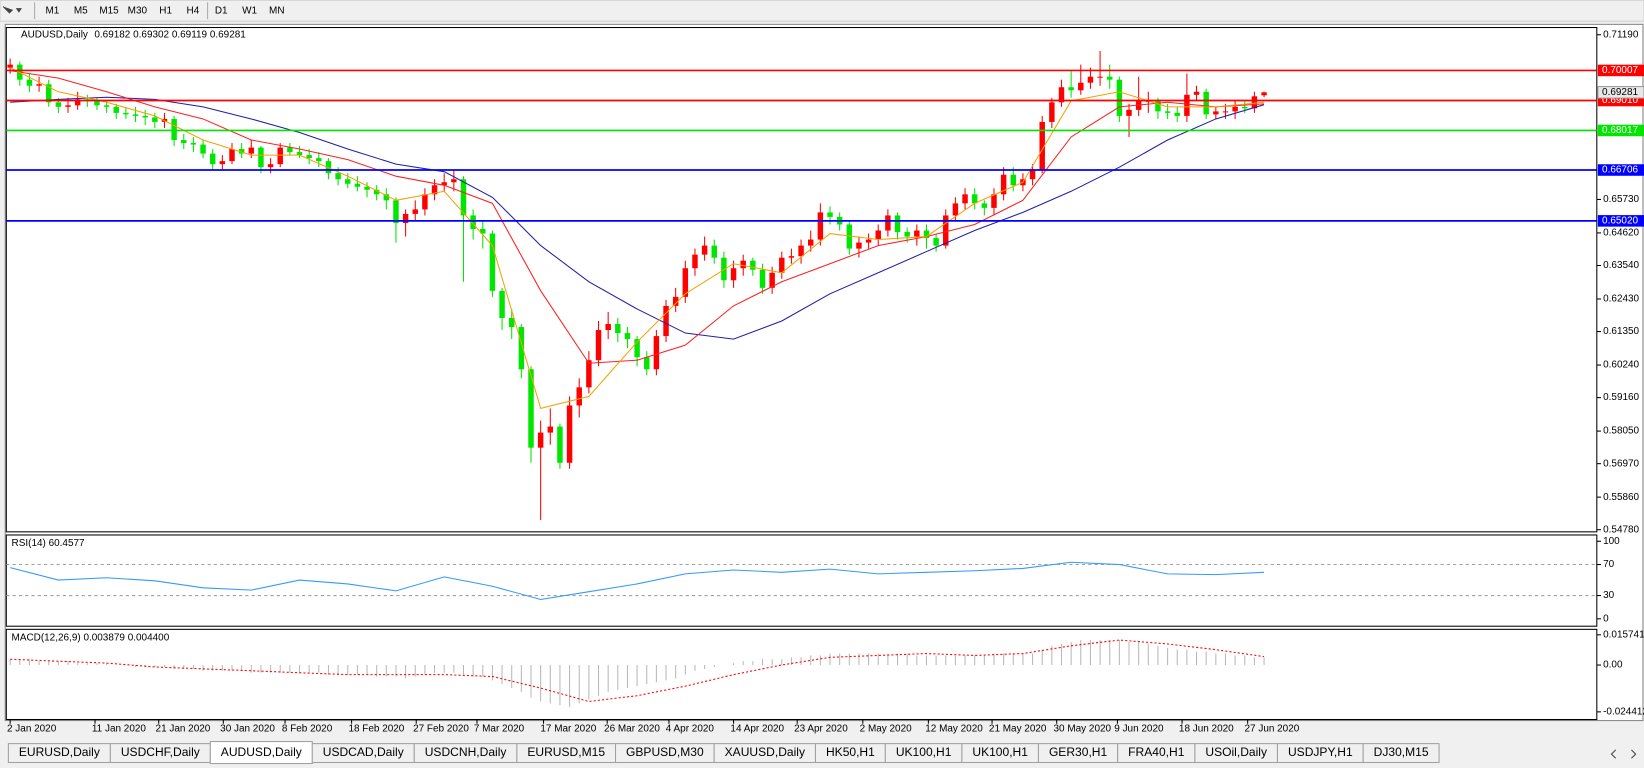 This screenshot has height=768, width=1644. What do you see at coordinates (1236, 752) in the screenshot?
I see `tab-label: USOil,Daily` at bounding box center [1236, 752].